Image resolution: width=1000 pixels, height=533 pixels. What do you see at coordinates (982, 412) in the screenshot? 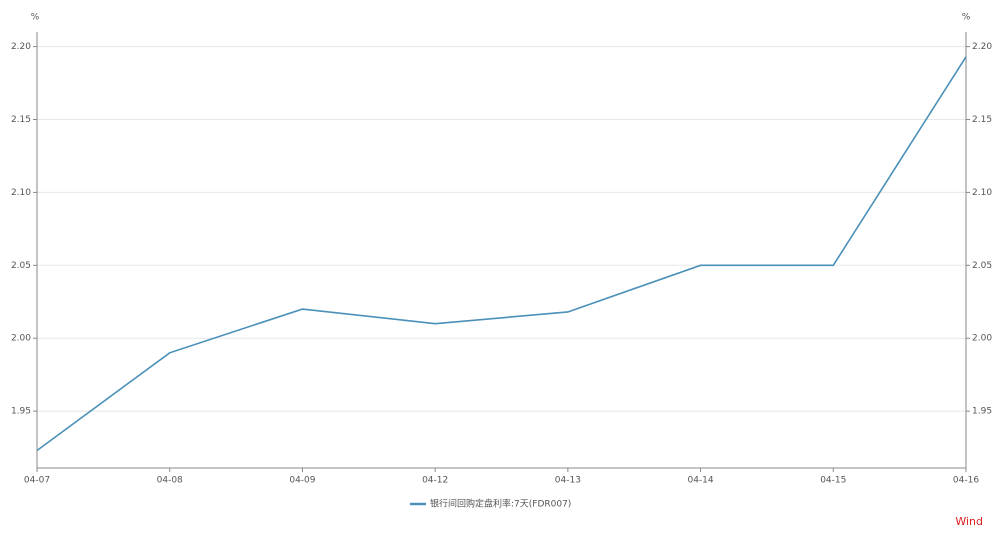
I see `y2-tick-label: 1.95` at bounding box center [982, 412].